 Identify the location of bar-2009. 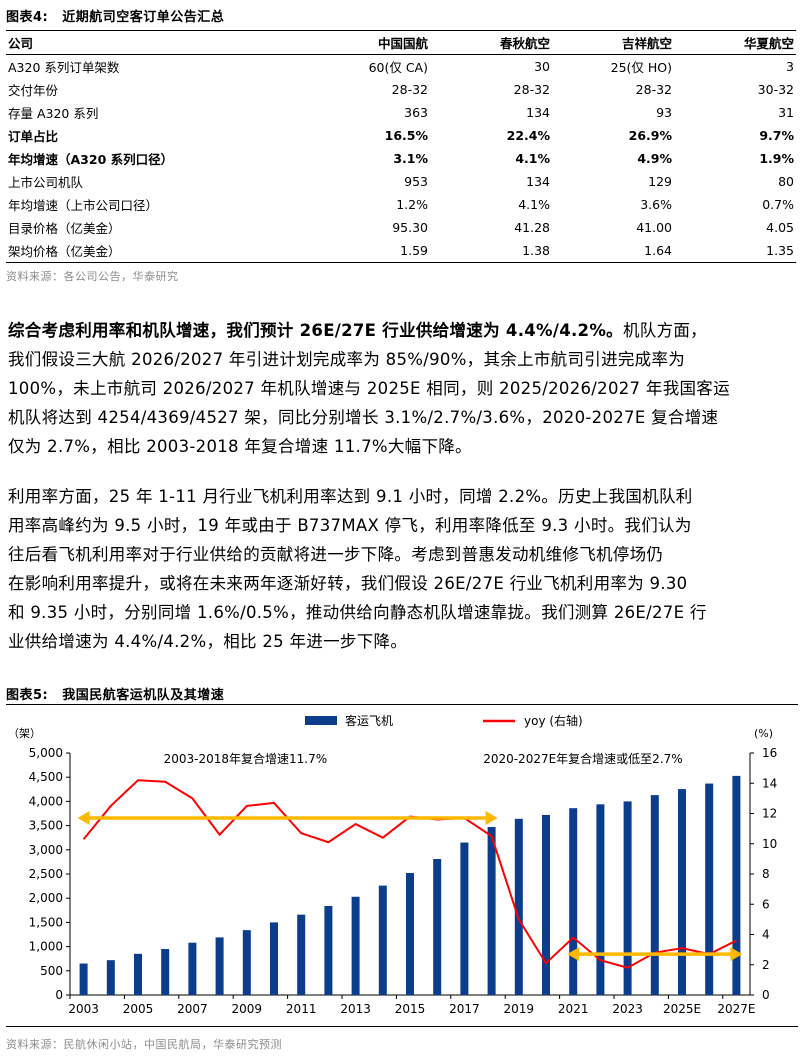
(246, 962).